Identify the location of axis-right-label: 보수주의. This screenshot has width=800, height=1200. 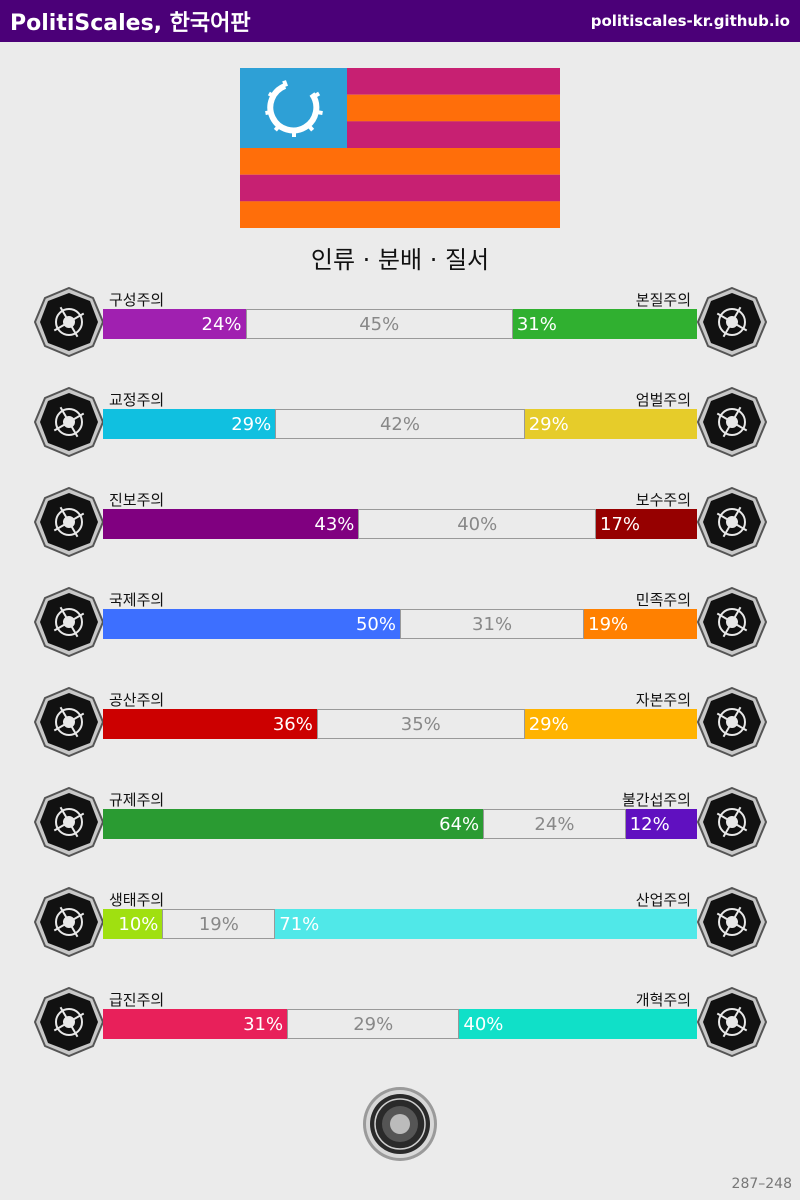
(663, 500).